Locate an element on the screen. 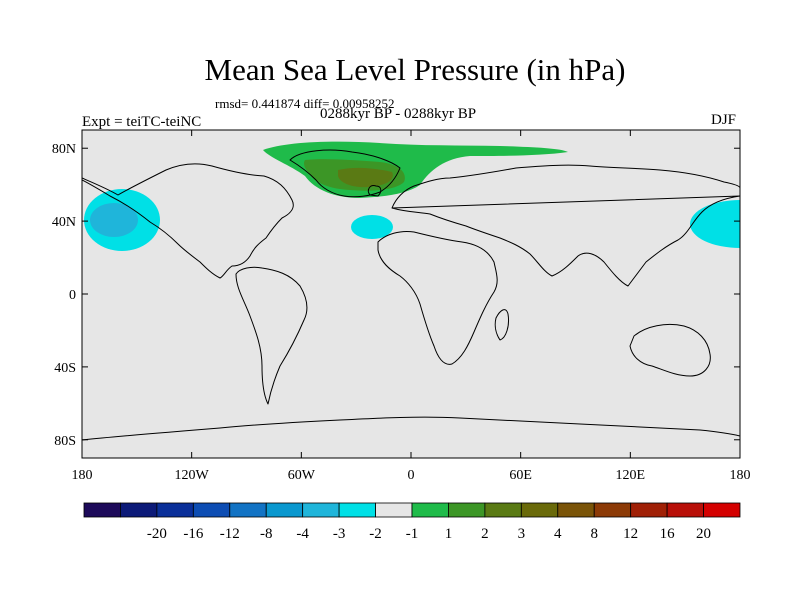  coast-australia is located at coordinates (670, 350).